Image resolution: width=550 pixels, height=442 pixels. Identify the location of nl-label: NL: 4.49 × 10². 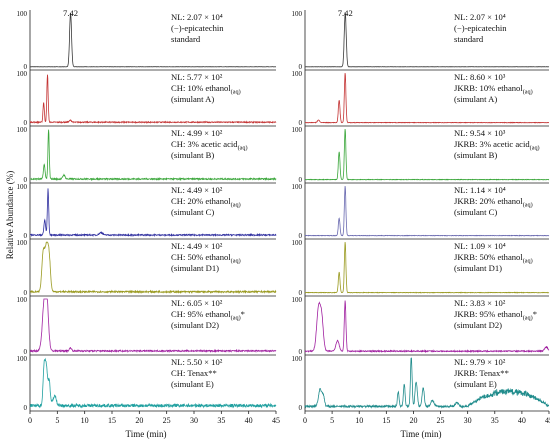
(197, 190).